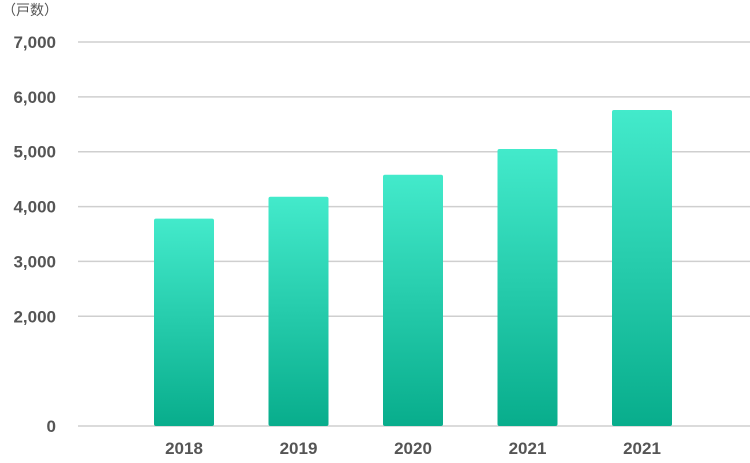 The height and width of the screenshot is (463, 750). What do you see at coordinates (34, 261) in the screenshot?
I see `y-tick-label: 3,000` at bounding box center [34, 261].